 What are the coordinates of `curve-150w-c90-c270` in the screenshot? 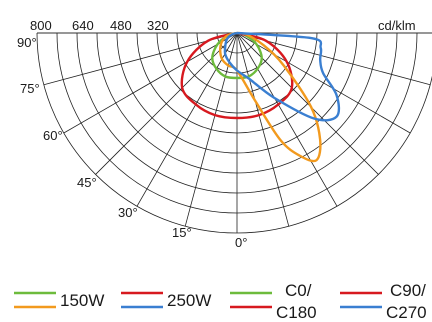 It's located at (270, 97).